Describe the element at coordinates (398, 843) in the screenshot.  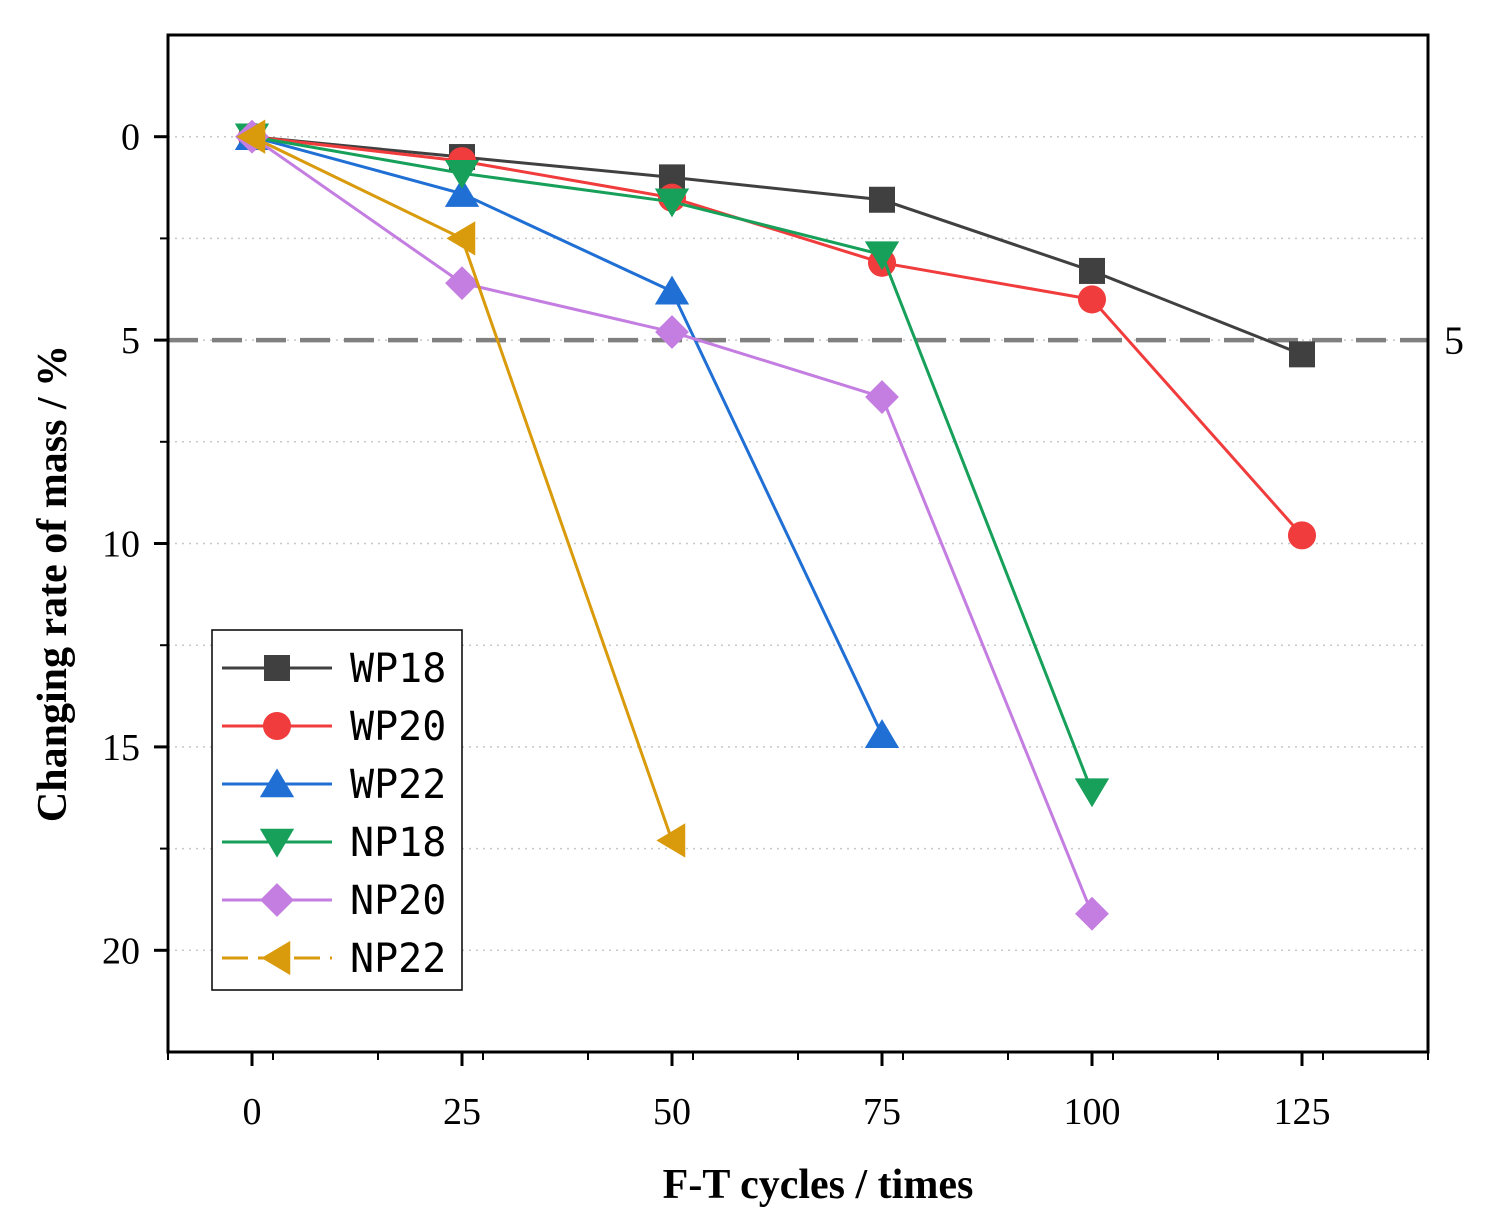
I see `legend-label: NP18` at that location.